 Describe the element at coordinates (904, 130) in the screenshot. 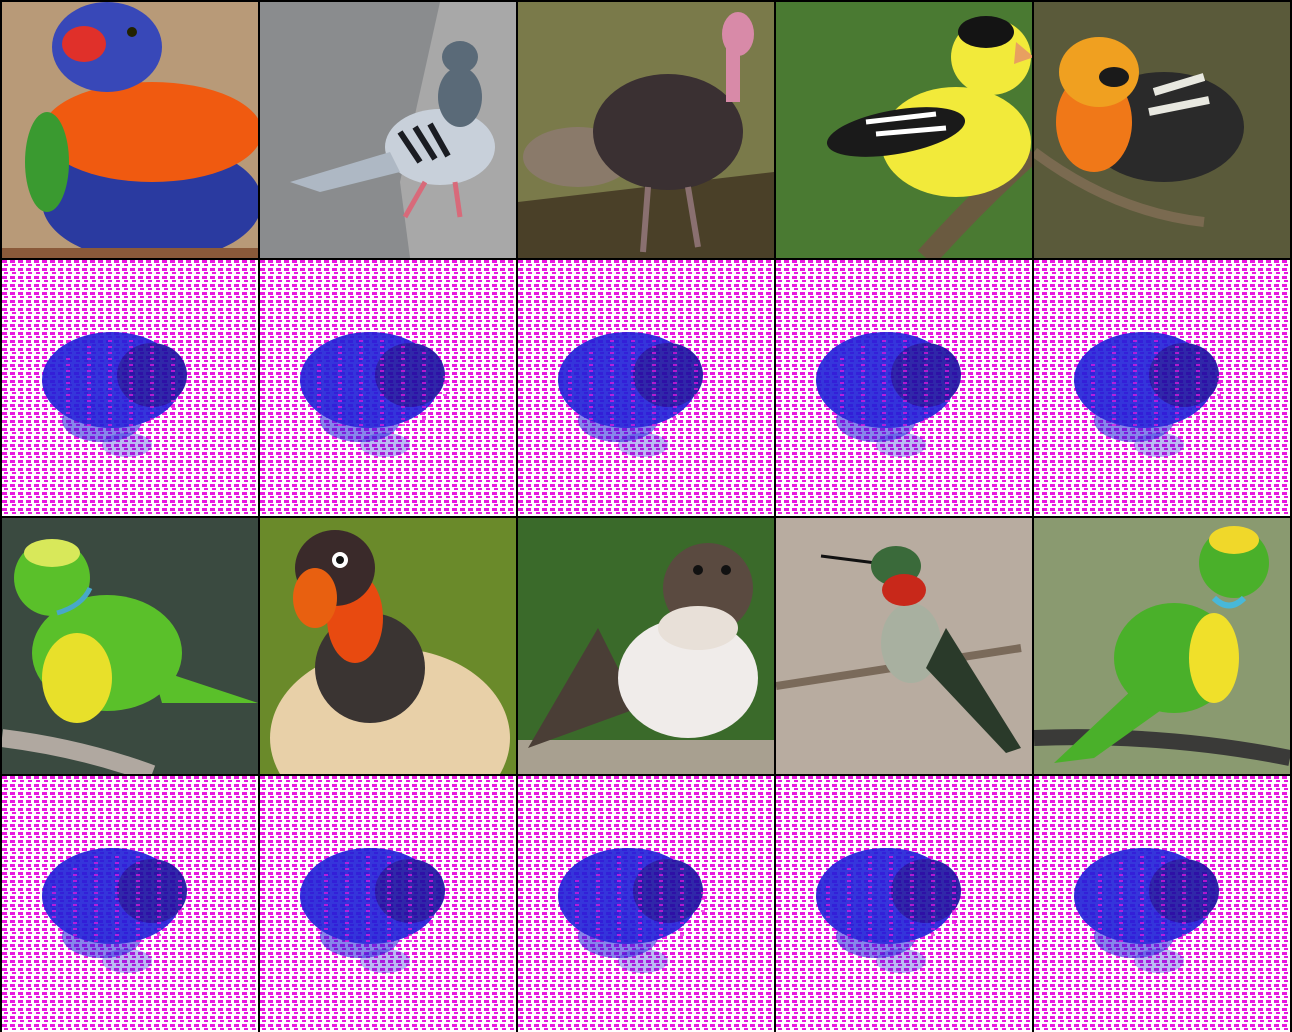

I see `bird-photo-american-goldfinch` at that location.